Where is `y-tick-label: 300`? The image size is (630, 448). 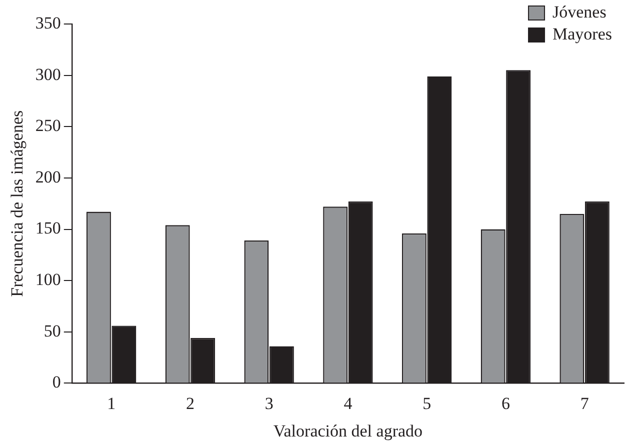
y-tick-label: 300 is located at coordinates (48, 74).